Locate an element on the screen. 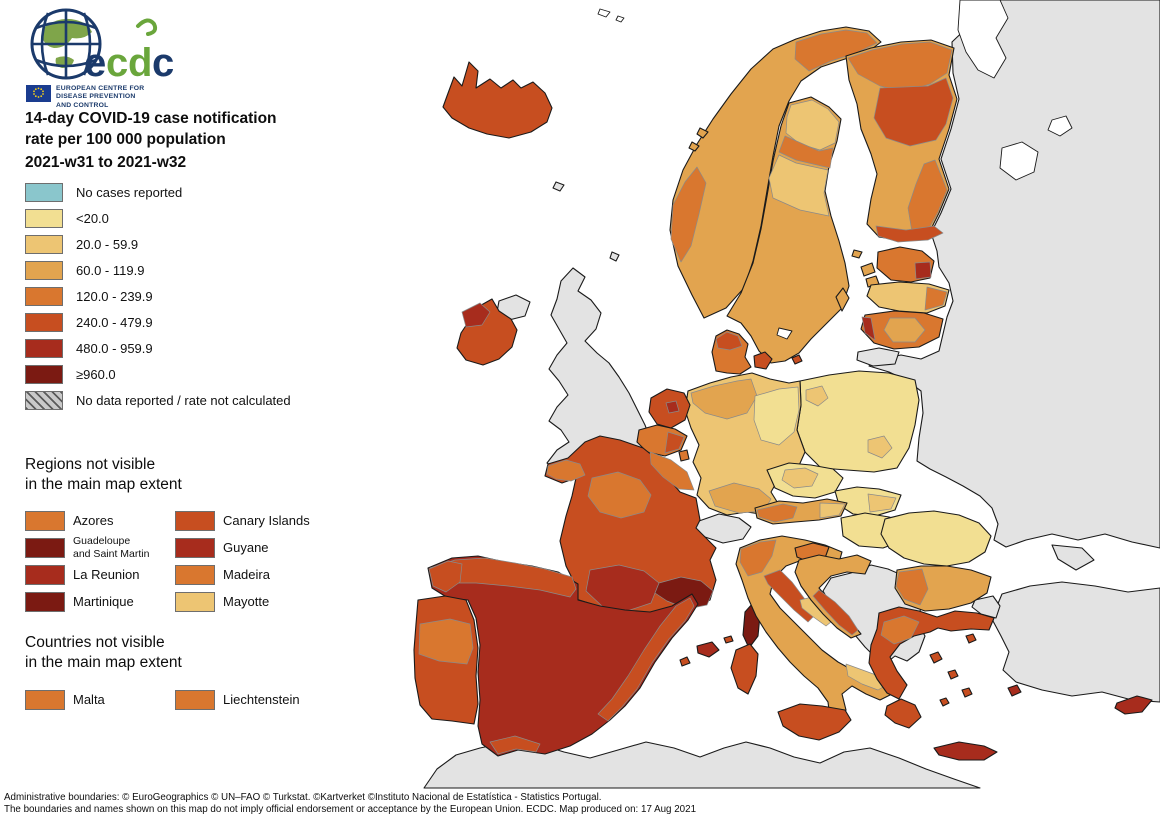  map-region-aland is located at coordinates (857, 254).